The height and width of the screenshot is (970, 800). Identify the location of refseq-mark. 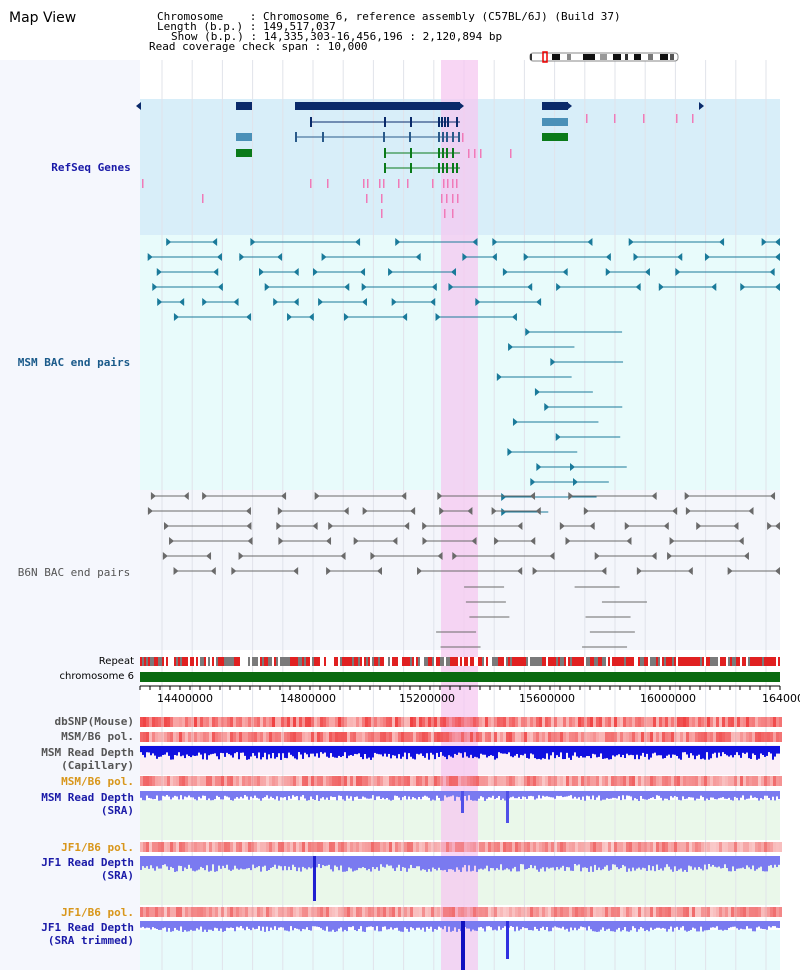
(447, 198).